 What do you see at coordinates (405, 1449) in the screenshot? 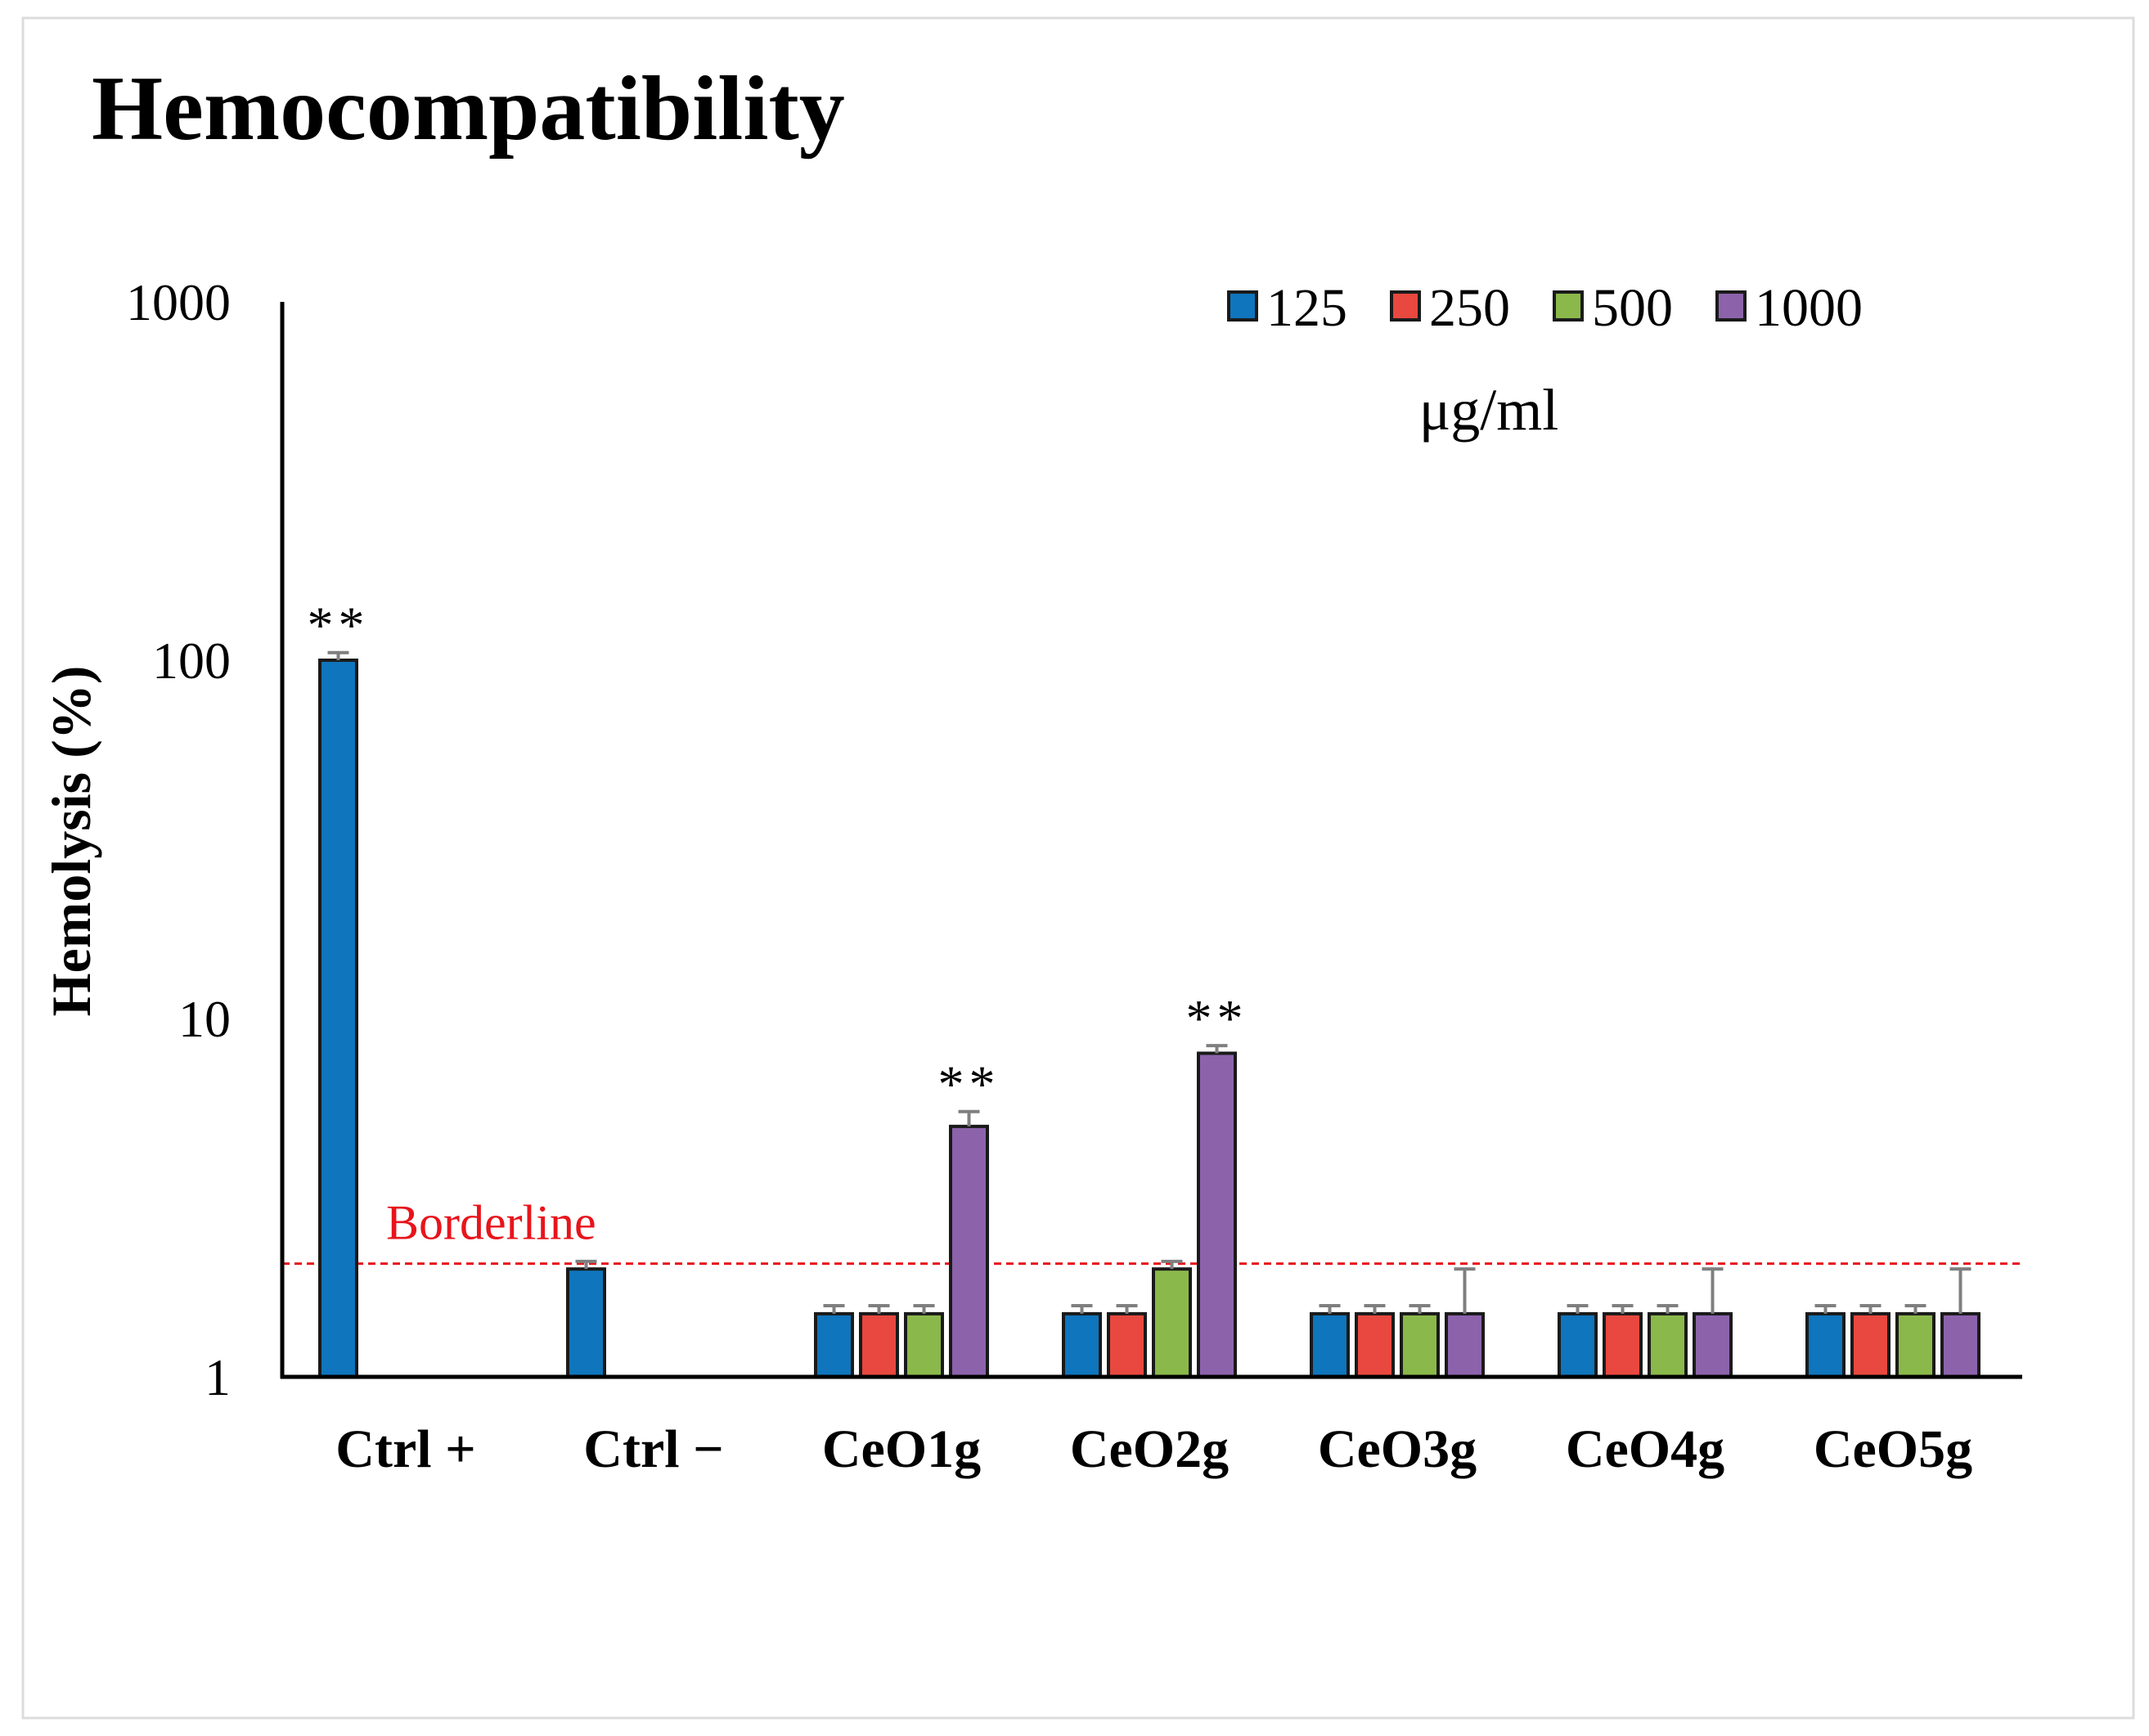
I see `x-tick-label: Ctrl +` at bounding box center [405, 1449].